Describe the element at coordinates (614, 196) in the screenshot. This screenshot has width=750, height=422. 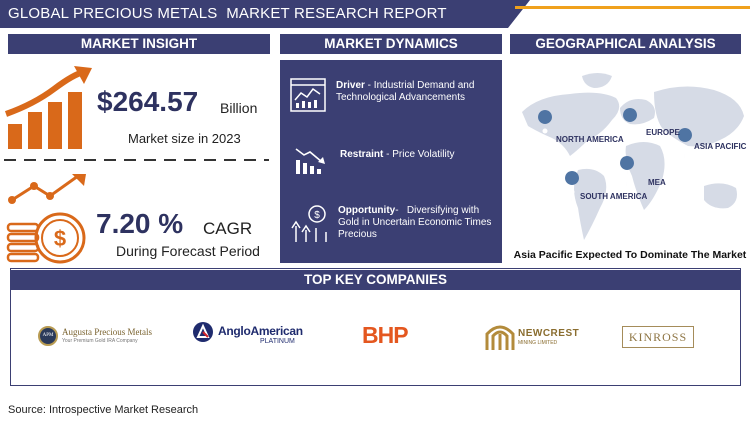
I see `region-label-south-america: SOUTH AMERICA` at that location.